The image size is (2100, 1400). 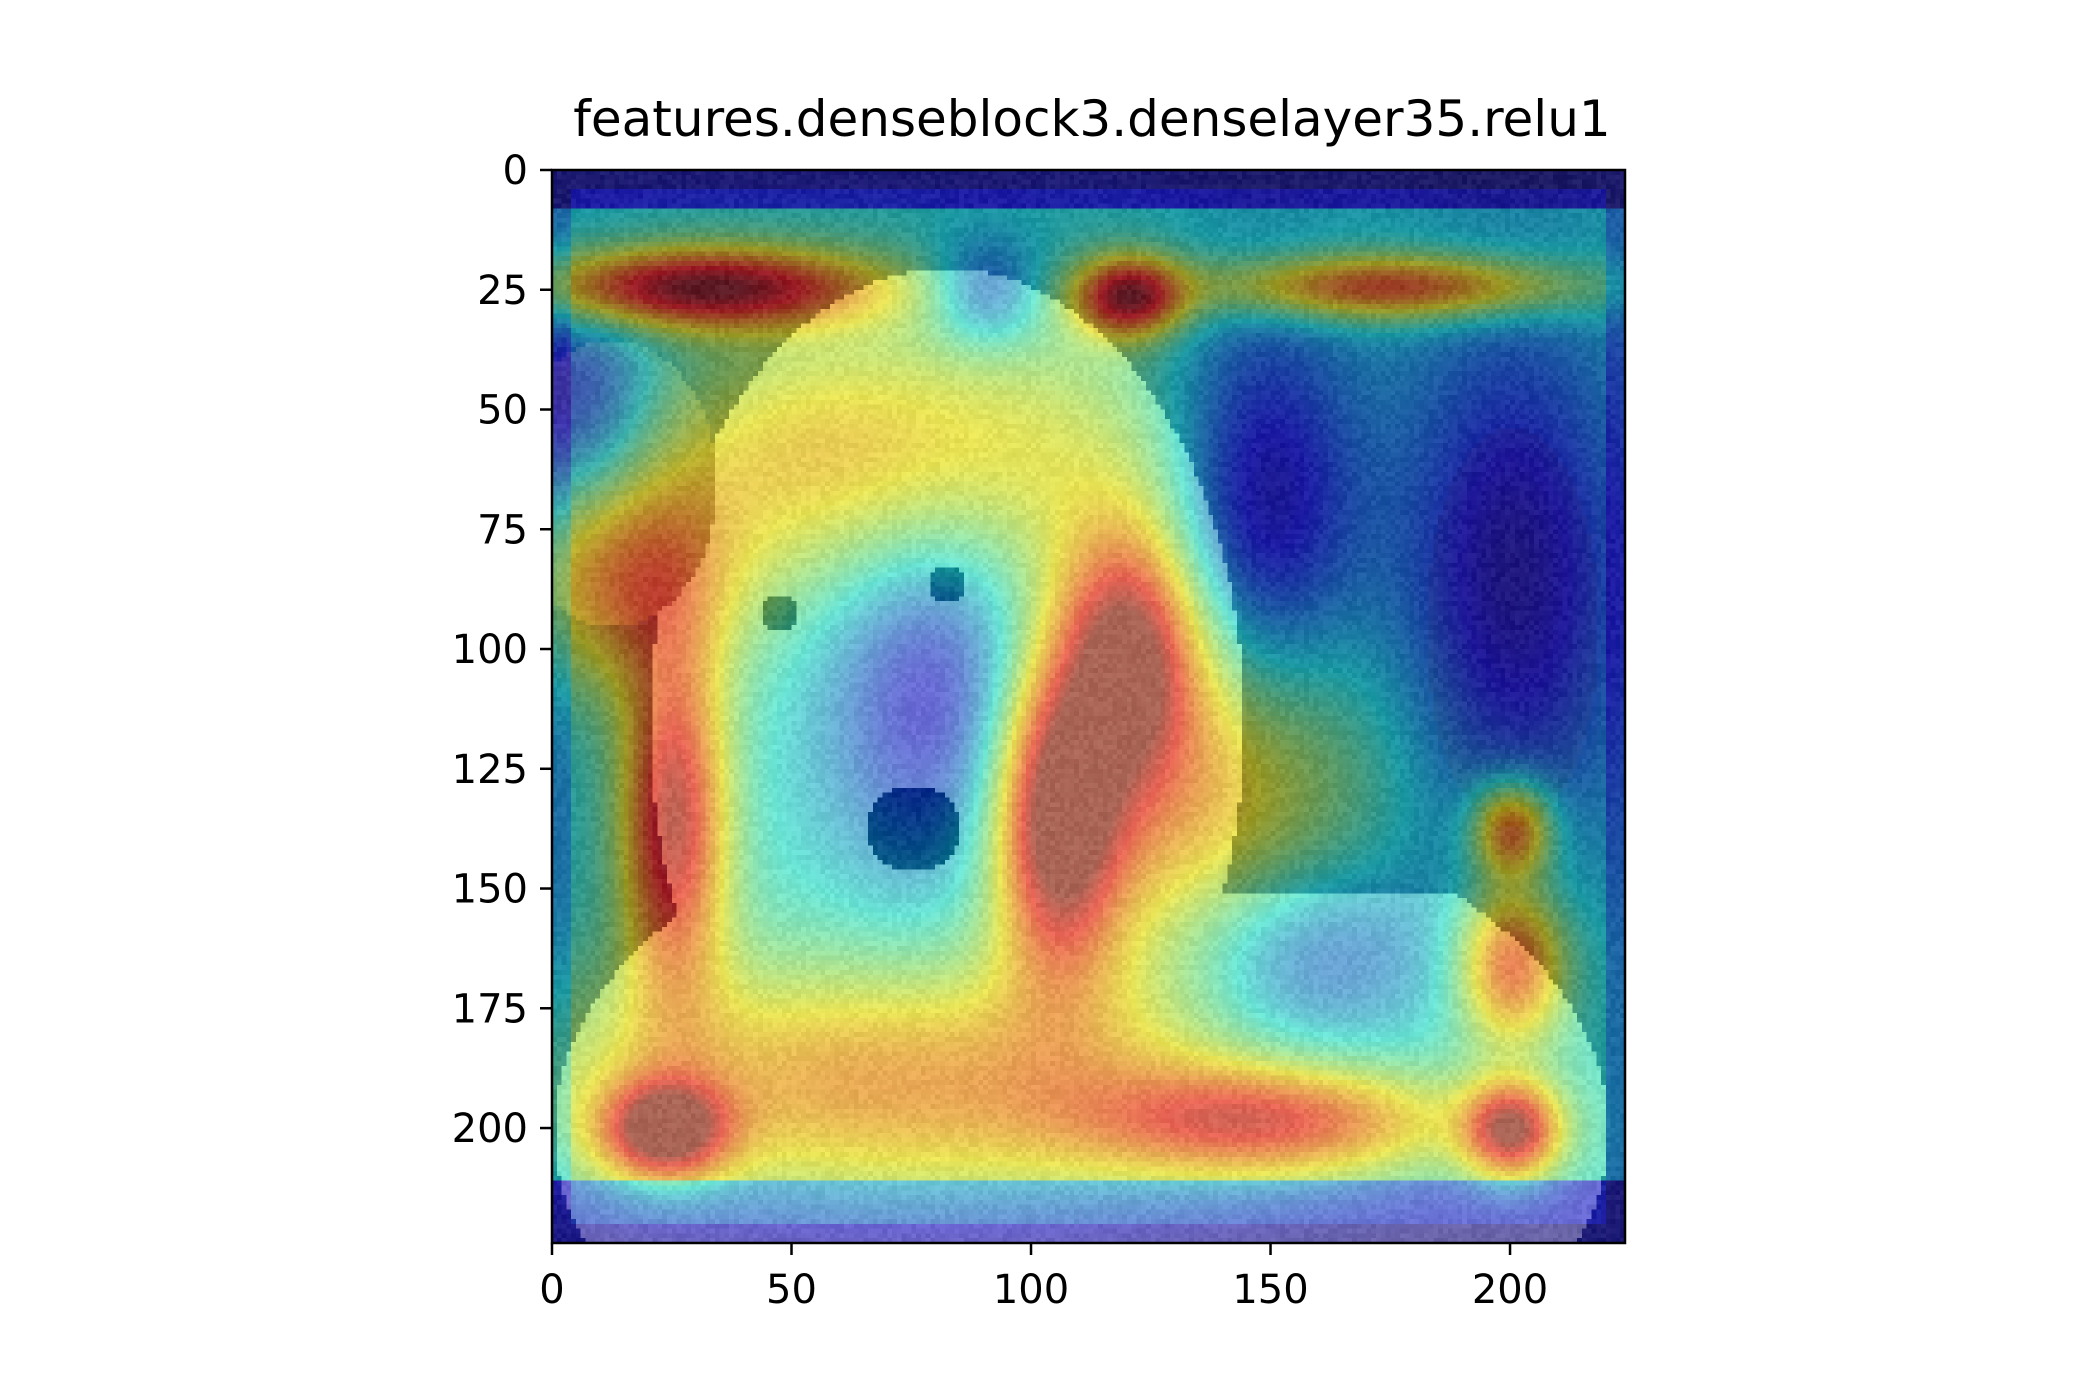 I want to click on y-tick-label: 200, so click(x=490, y=1129).